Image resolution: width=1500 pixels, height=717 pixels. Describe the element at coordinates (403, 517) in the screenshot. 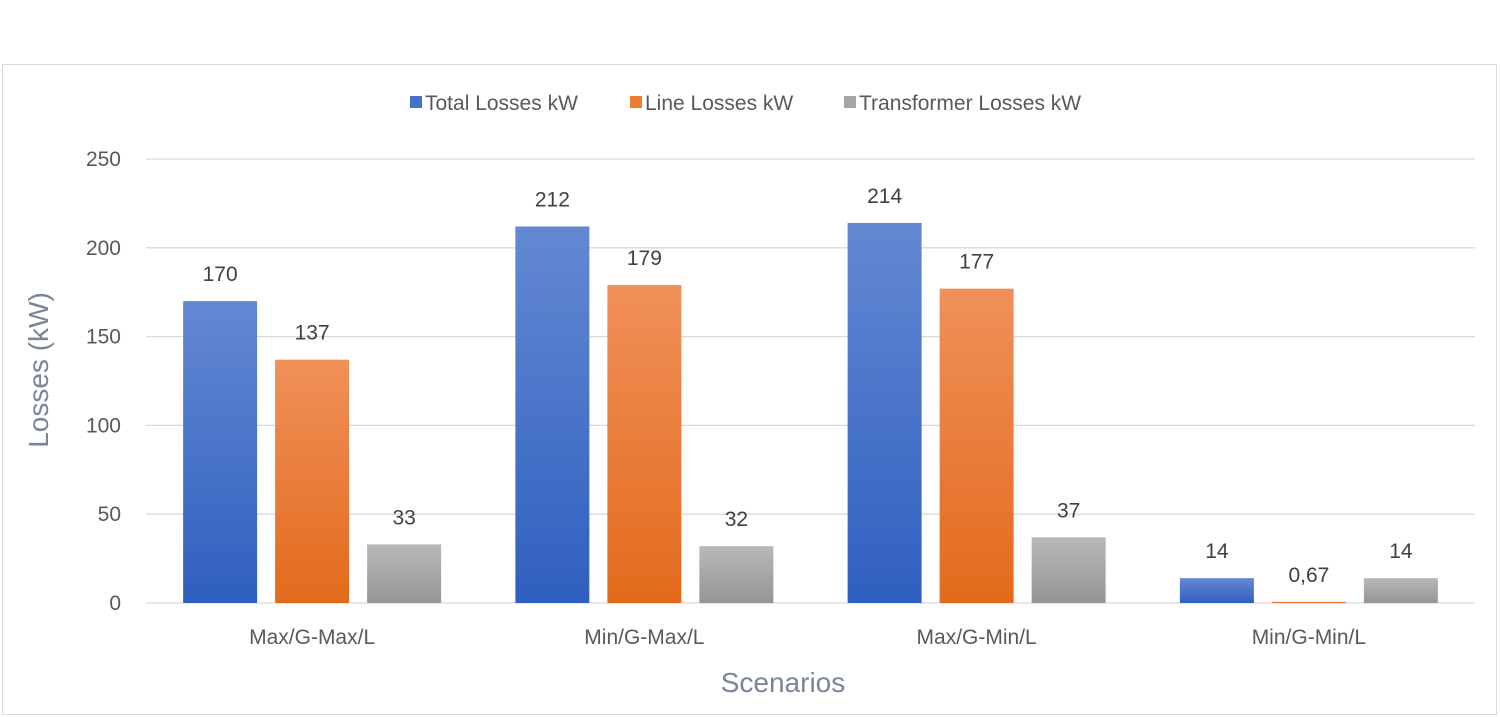

I see `data-label-transformer-losses-kw-max-g-max-l: 33` at that location.